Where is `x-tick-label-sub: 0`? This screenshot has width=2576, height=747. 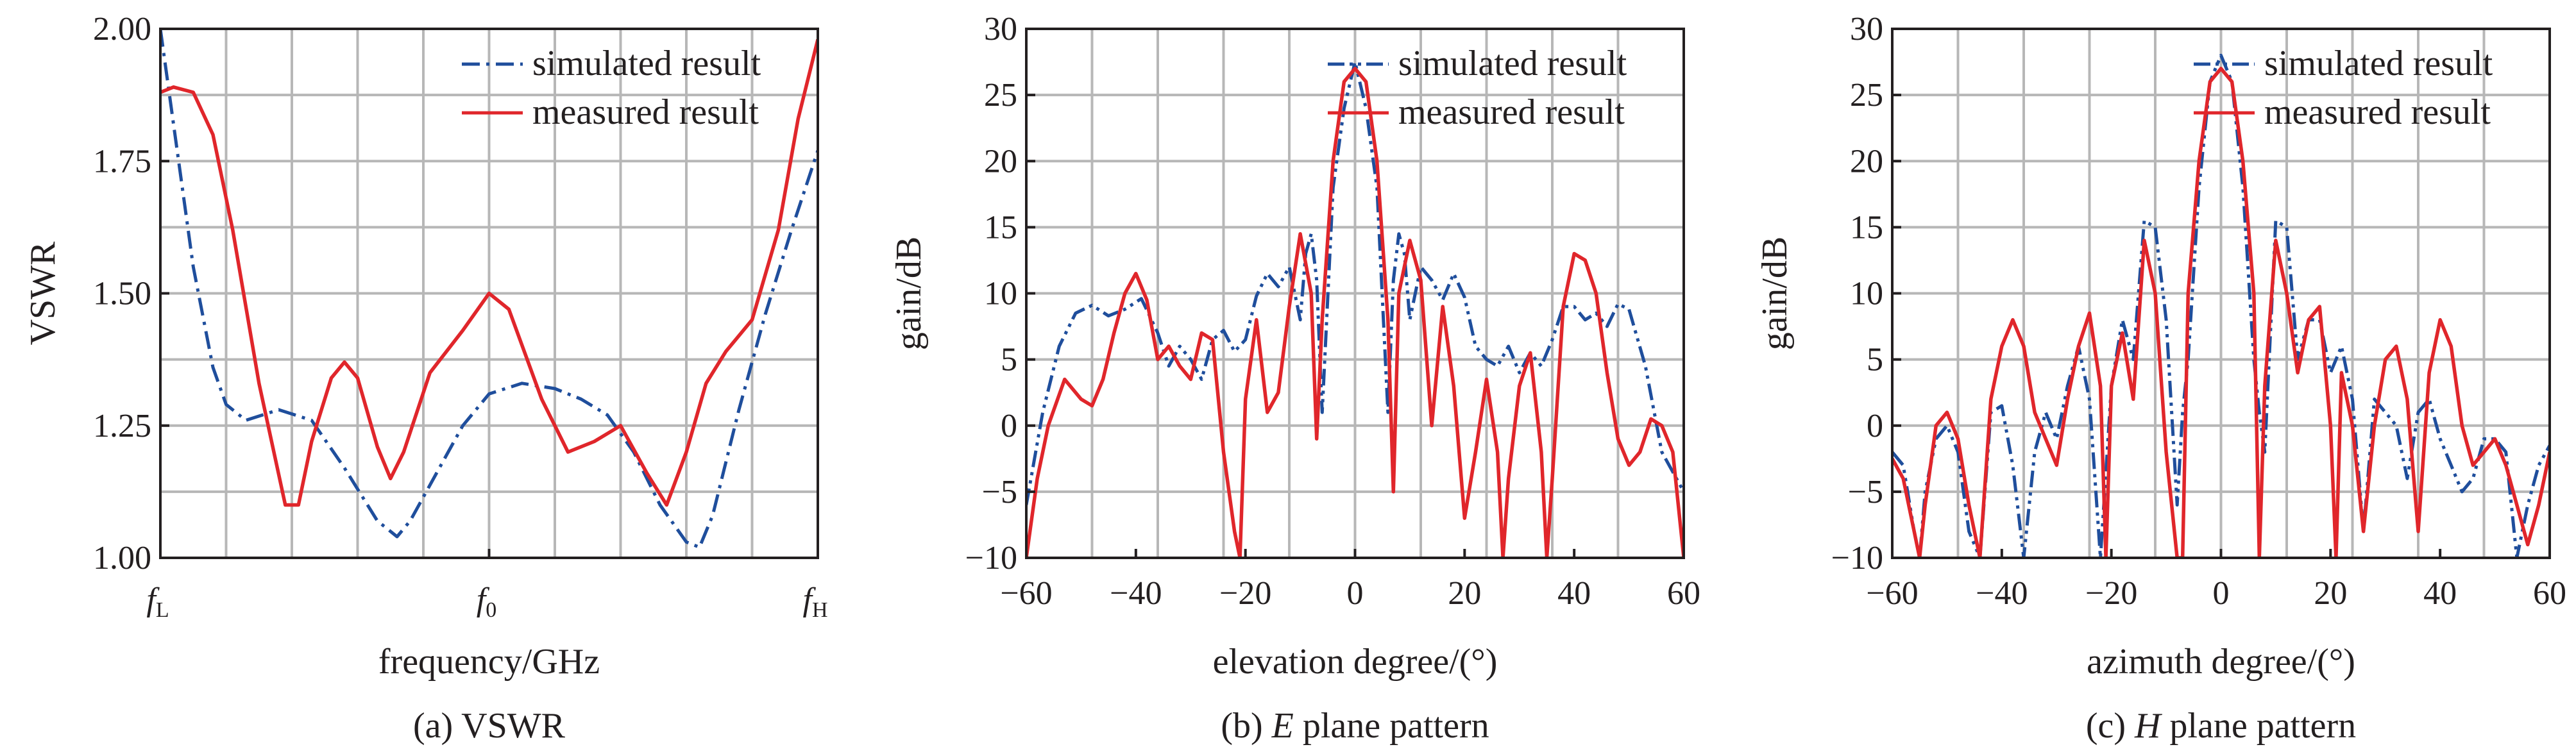 x-tick-label-sub: 0 is located at coordinates (491, 610).